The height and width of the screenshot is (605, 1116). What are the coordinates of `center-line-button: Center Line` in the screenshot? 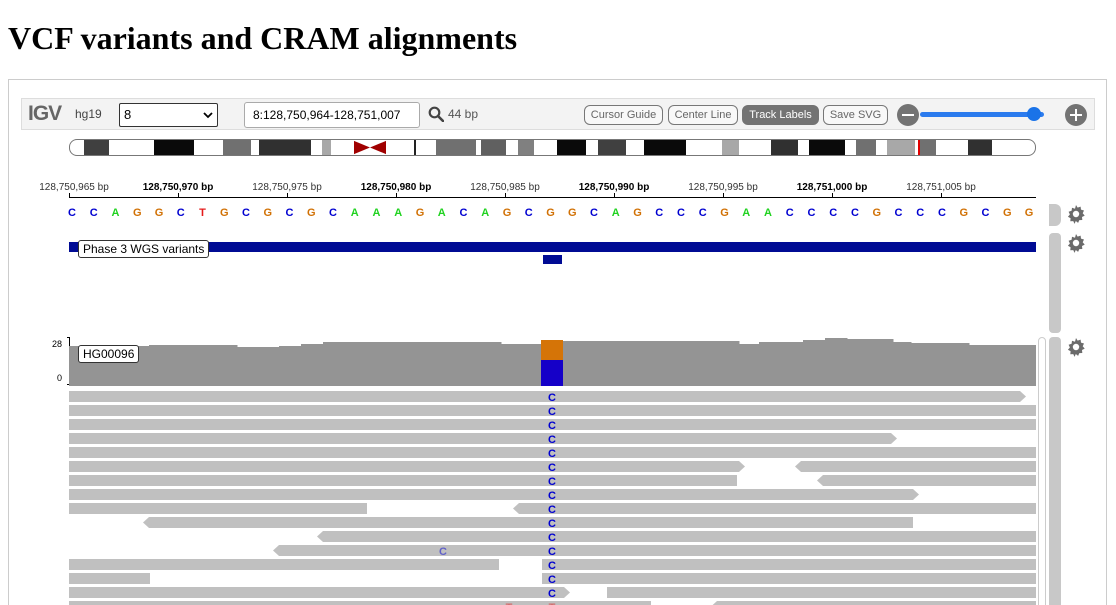 It's located at (703, 115).